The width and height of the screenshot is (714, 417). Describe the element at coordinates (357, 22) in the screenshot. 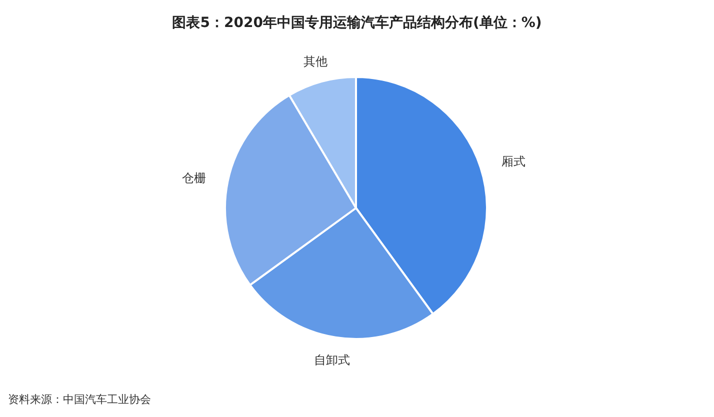

I see `chart-title: 图表5：2020年中国专用运输汽车产品结构分布(单位：%)` at that location.